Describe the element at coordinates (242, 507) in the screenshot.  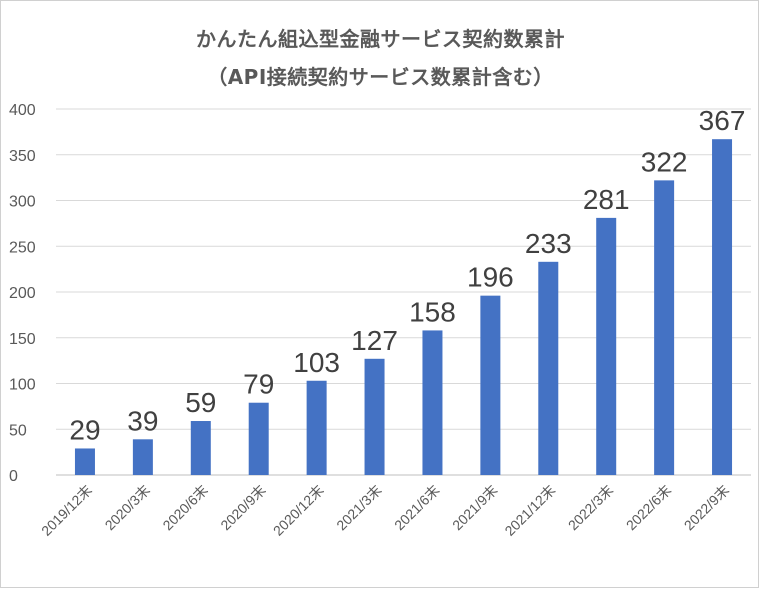
I see `x-tick-label: 2020/9末` at that location.